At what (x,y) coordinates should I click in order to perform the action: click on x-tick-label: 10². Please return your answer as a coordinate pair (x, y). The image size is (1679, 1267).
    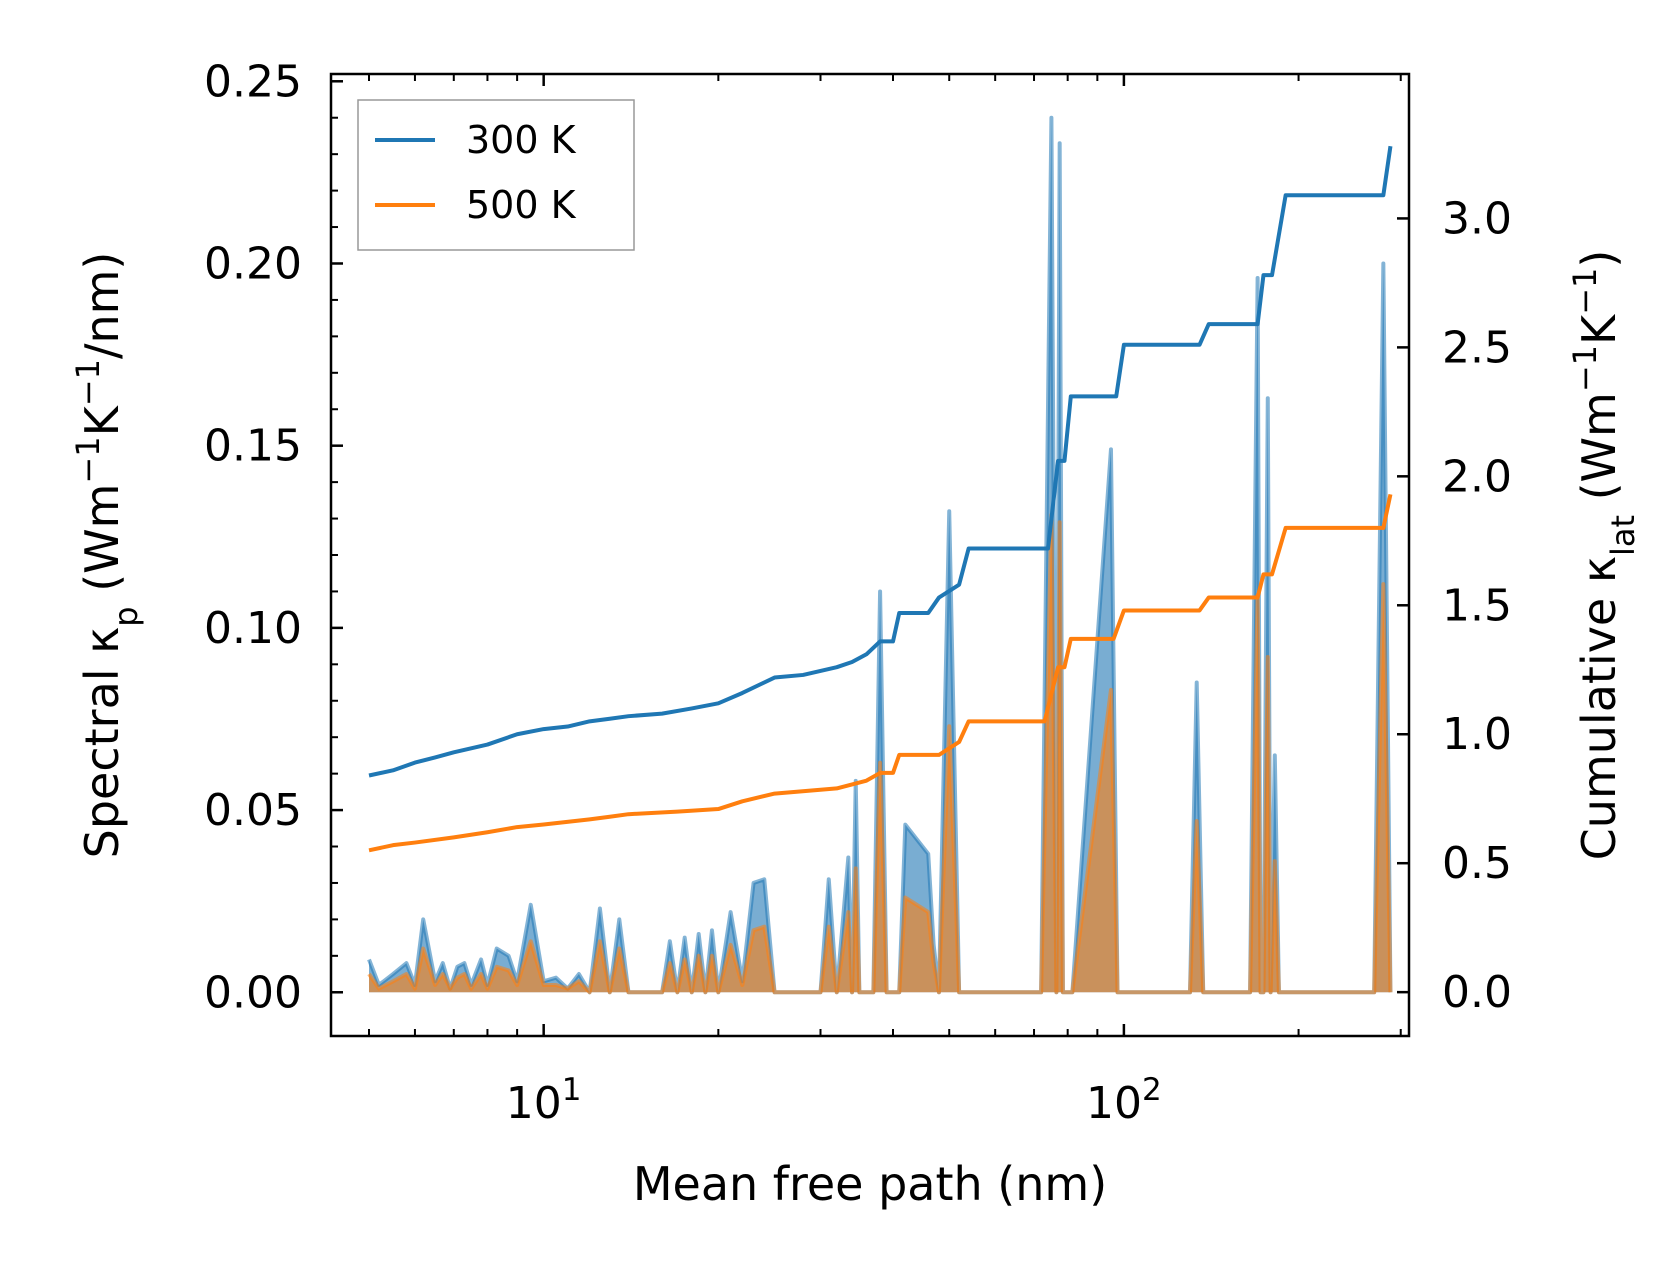
    Looking at the image, I should click on (1124, 1100).